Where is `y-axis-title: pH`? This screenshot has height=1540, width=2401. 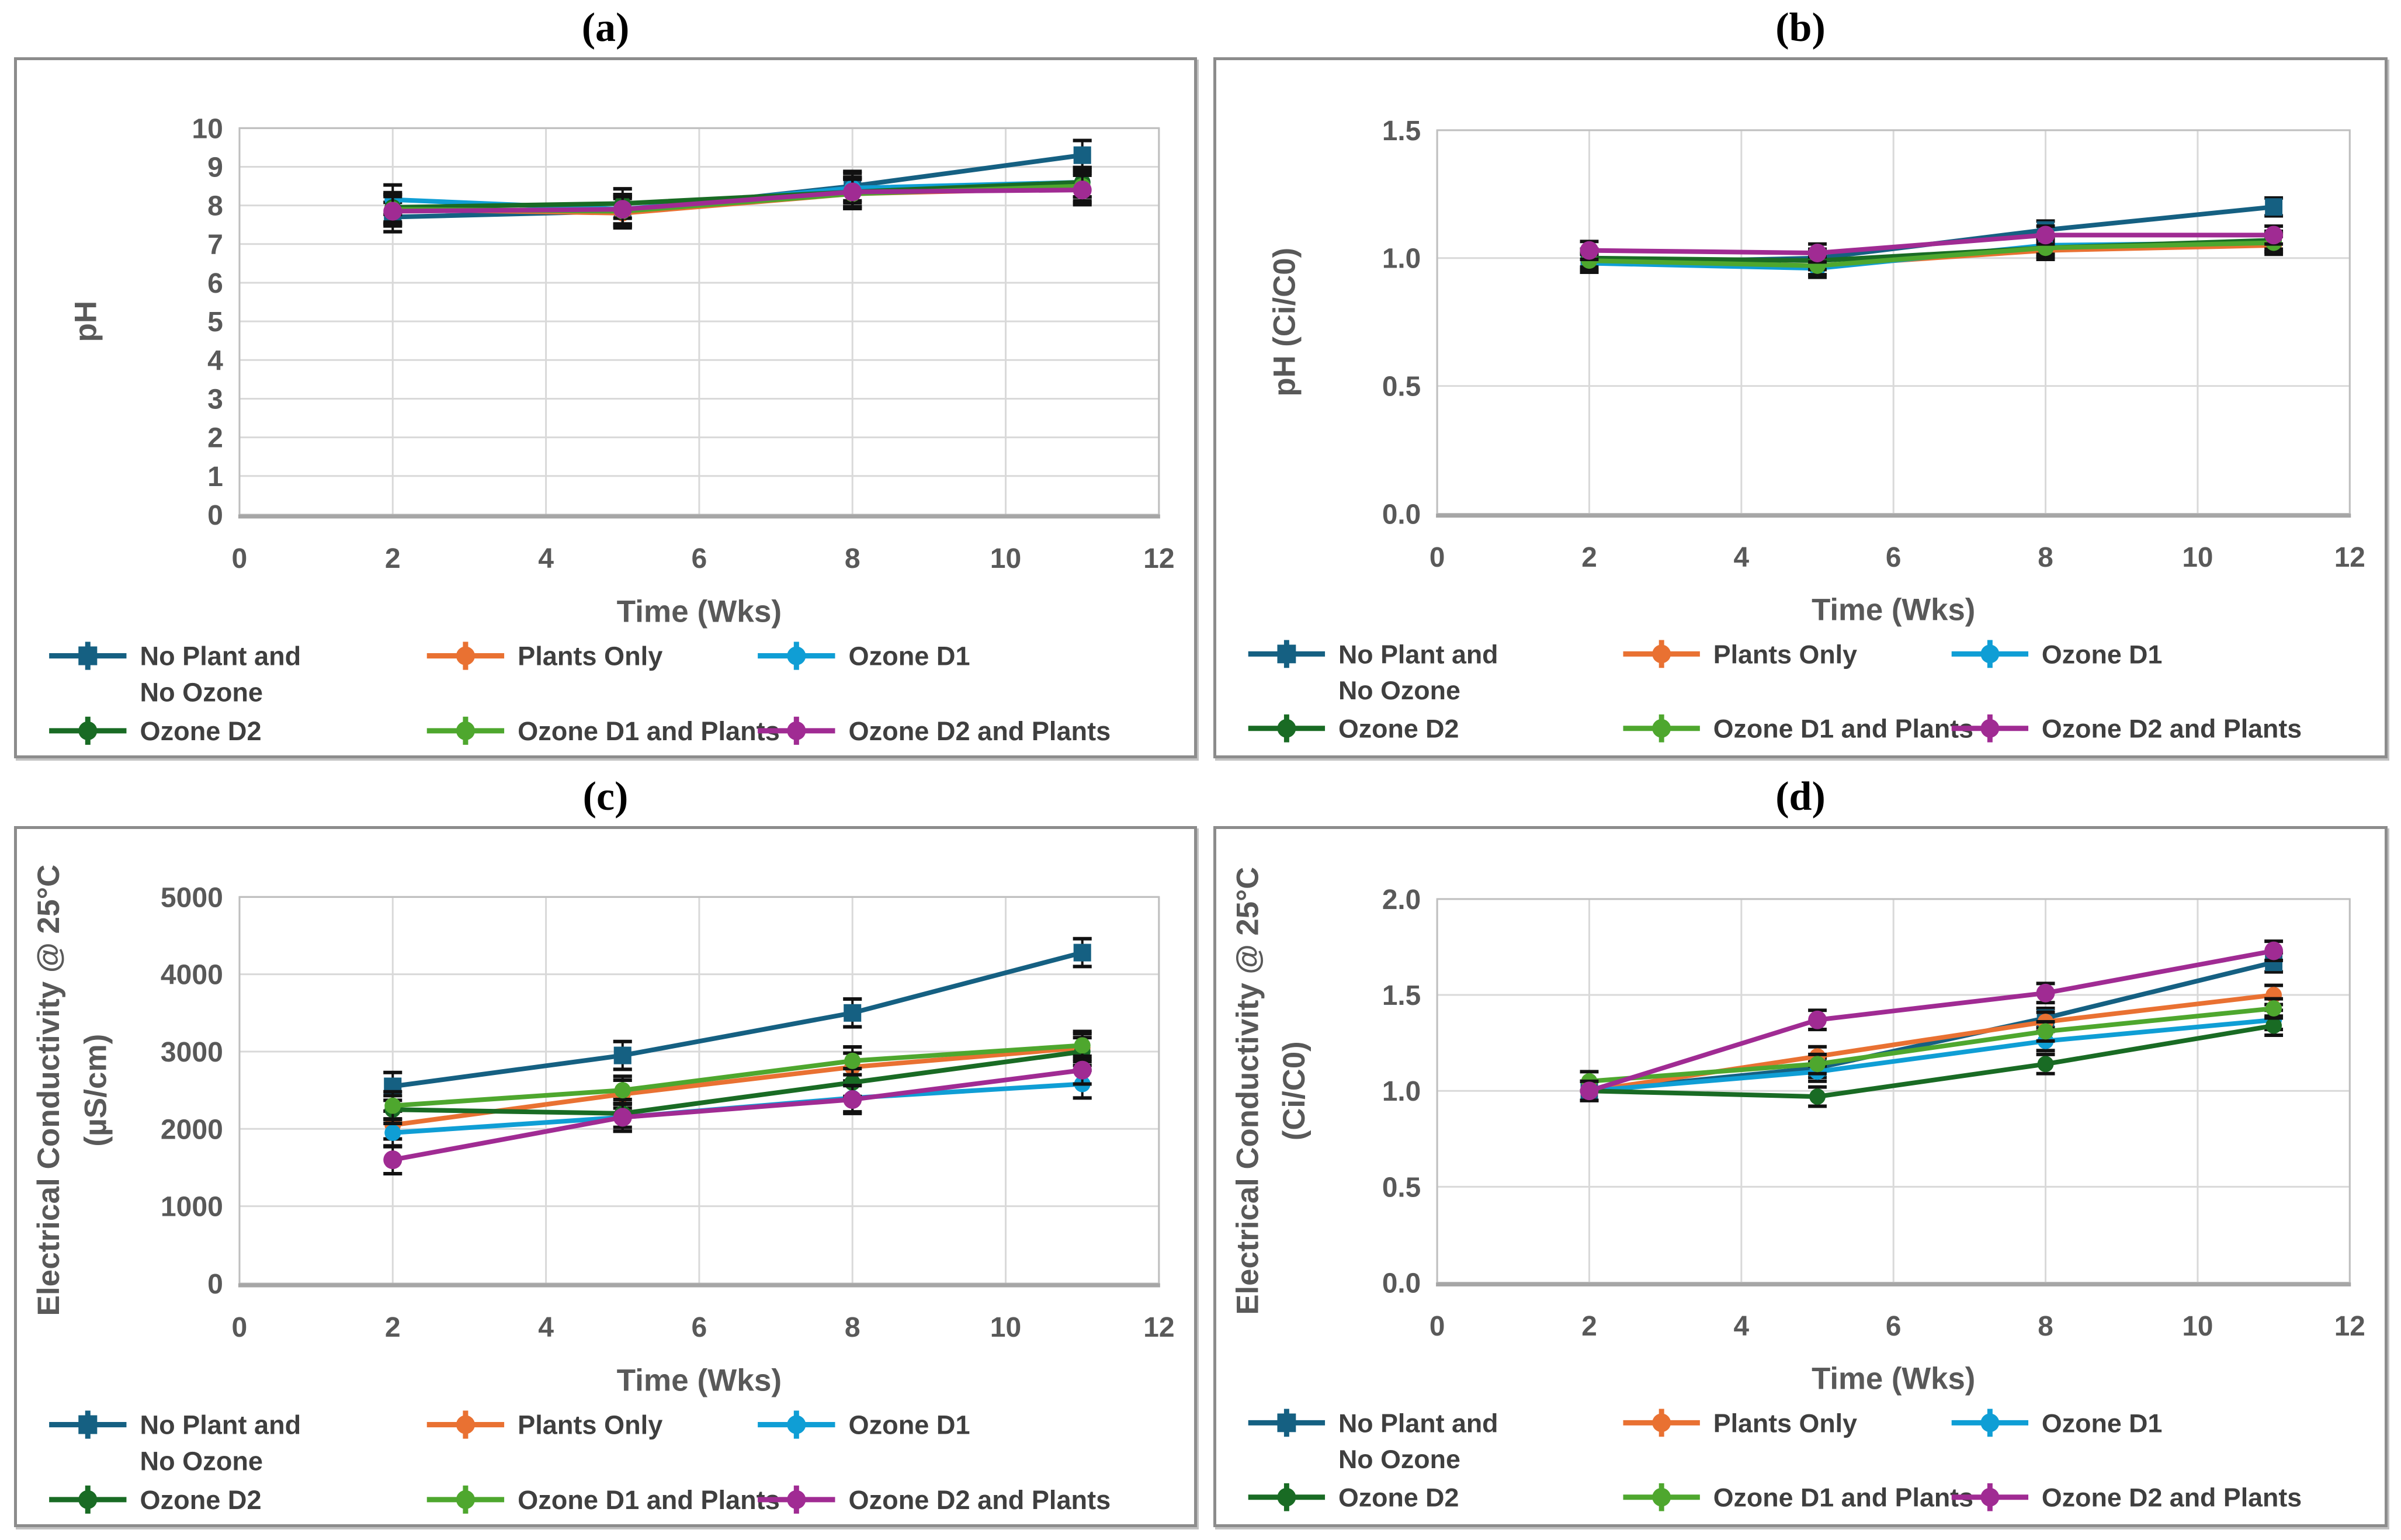 y-axis-title: pH is located at coordinates (86, 321).